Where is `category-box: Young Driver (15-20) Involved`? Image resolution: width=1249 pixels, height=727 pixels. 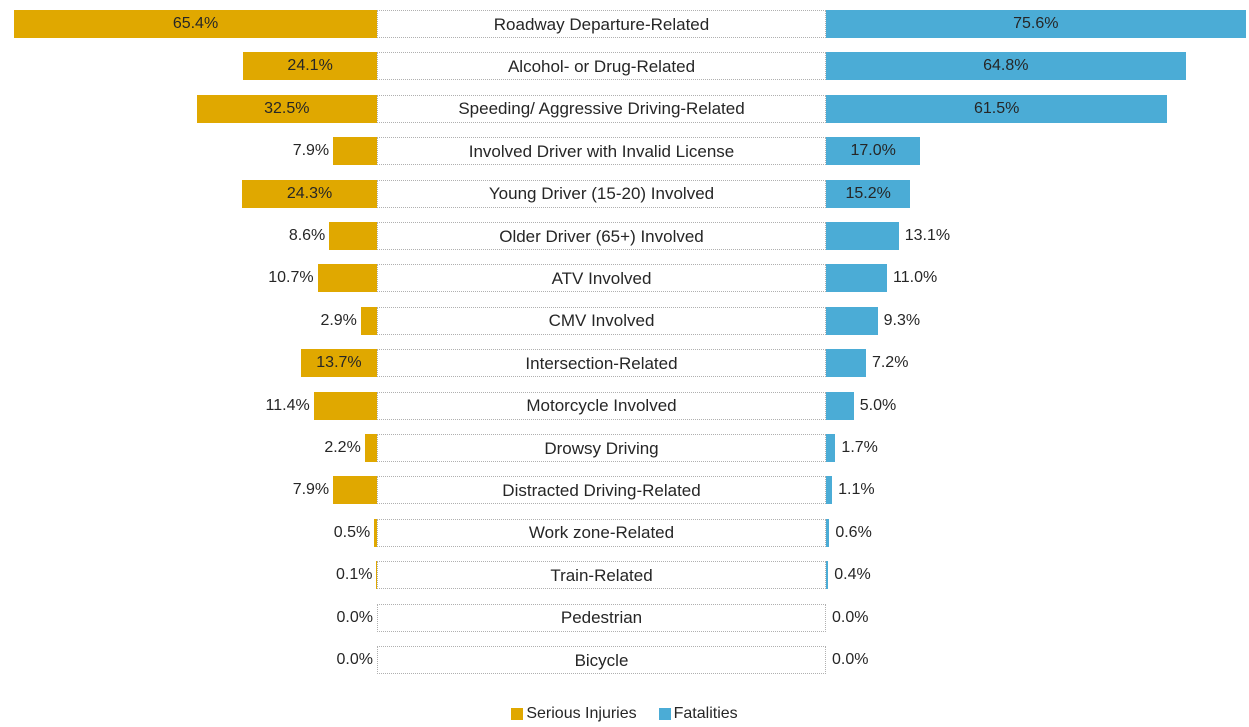
category-box: Young Driver (15-20) Involved is located at coordinates (601, 193).